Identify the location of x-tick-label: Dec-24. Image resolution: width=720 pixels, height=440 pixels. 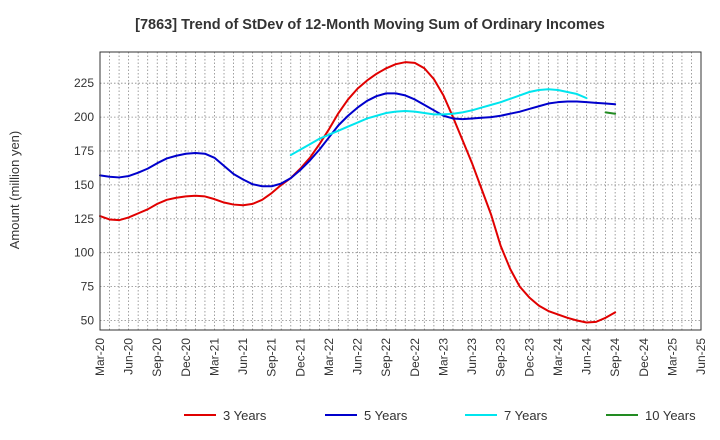
(644, 357).